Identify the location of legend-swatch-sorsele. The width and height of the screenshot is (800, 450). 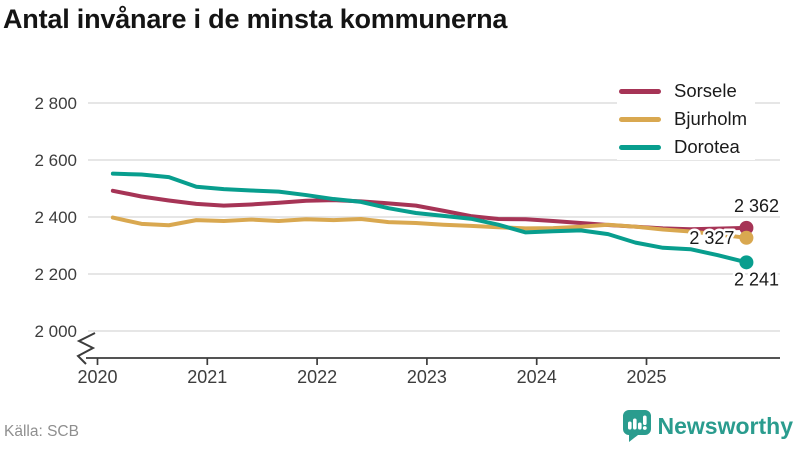
(640, 91).